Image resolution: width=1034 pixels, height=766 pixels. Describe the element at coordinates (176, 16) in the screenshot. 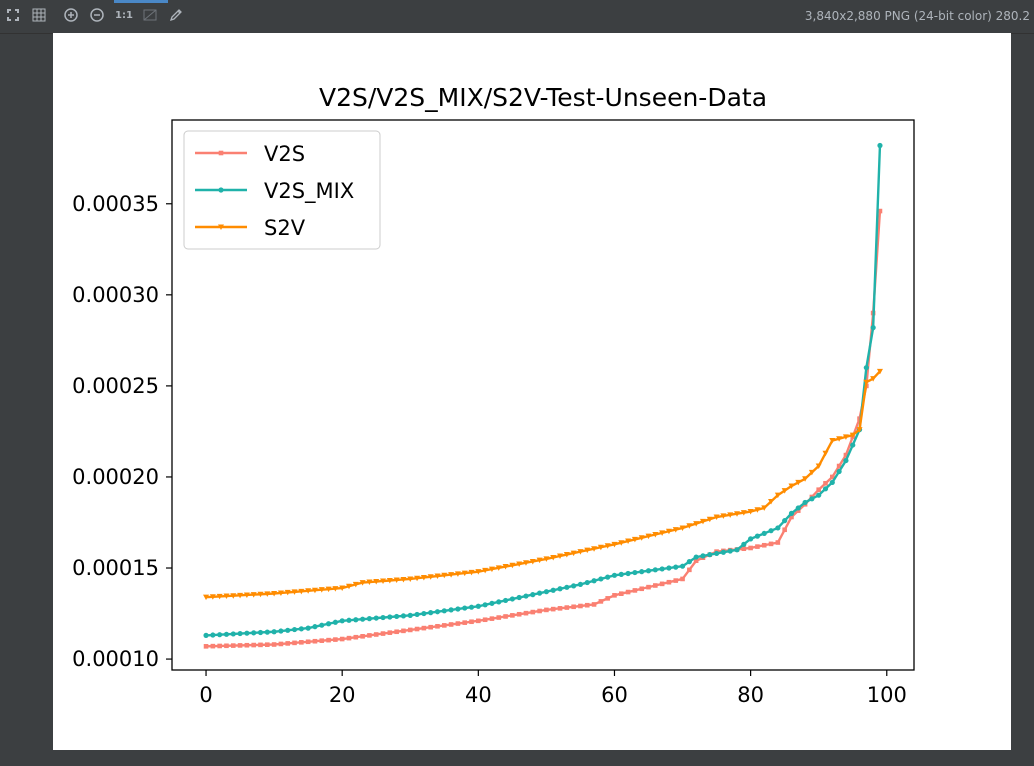

I see `color-picker-icon` at that location.